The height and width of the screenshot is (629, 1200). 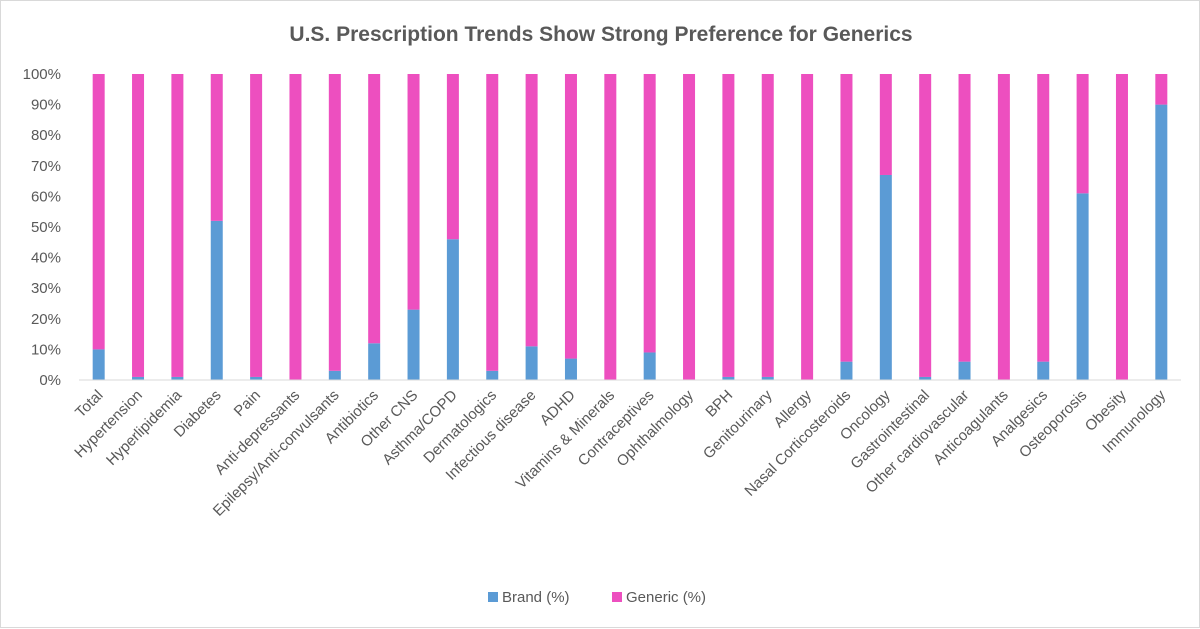 What do you see at coordinates (46, 258) in the screenshot?
I see `y-tick-label: 40%` at bounding box center [46, 258].